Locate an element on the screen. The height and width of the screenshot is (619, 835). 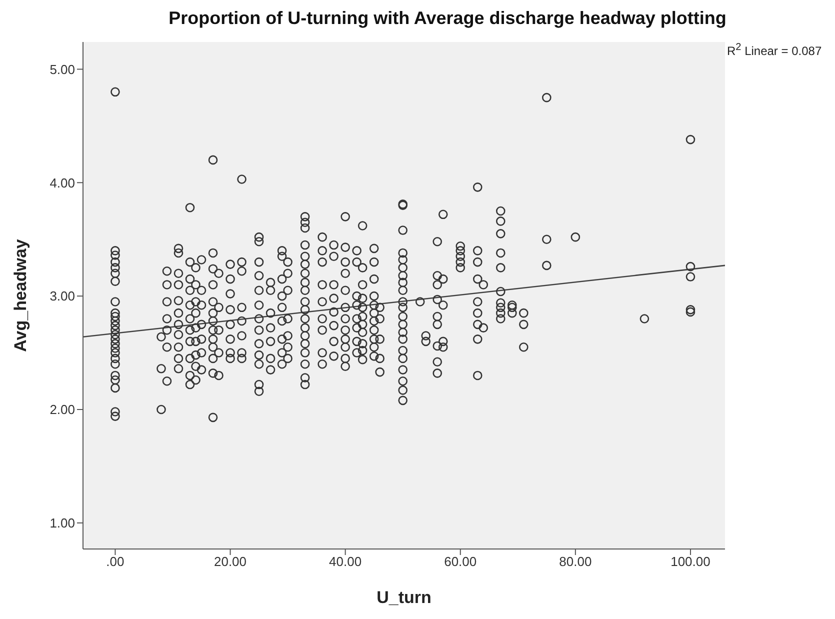
y-axis-title: Avg_headway is located at coordinates (20, 295).